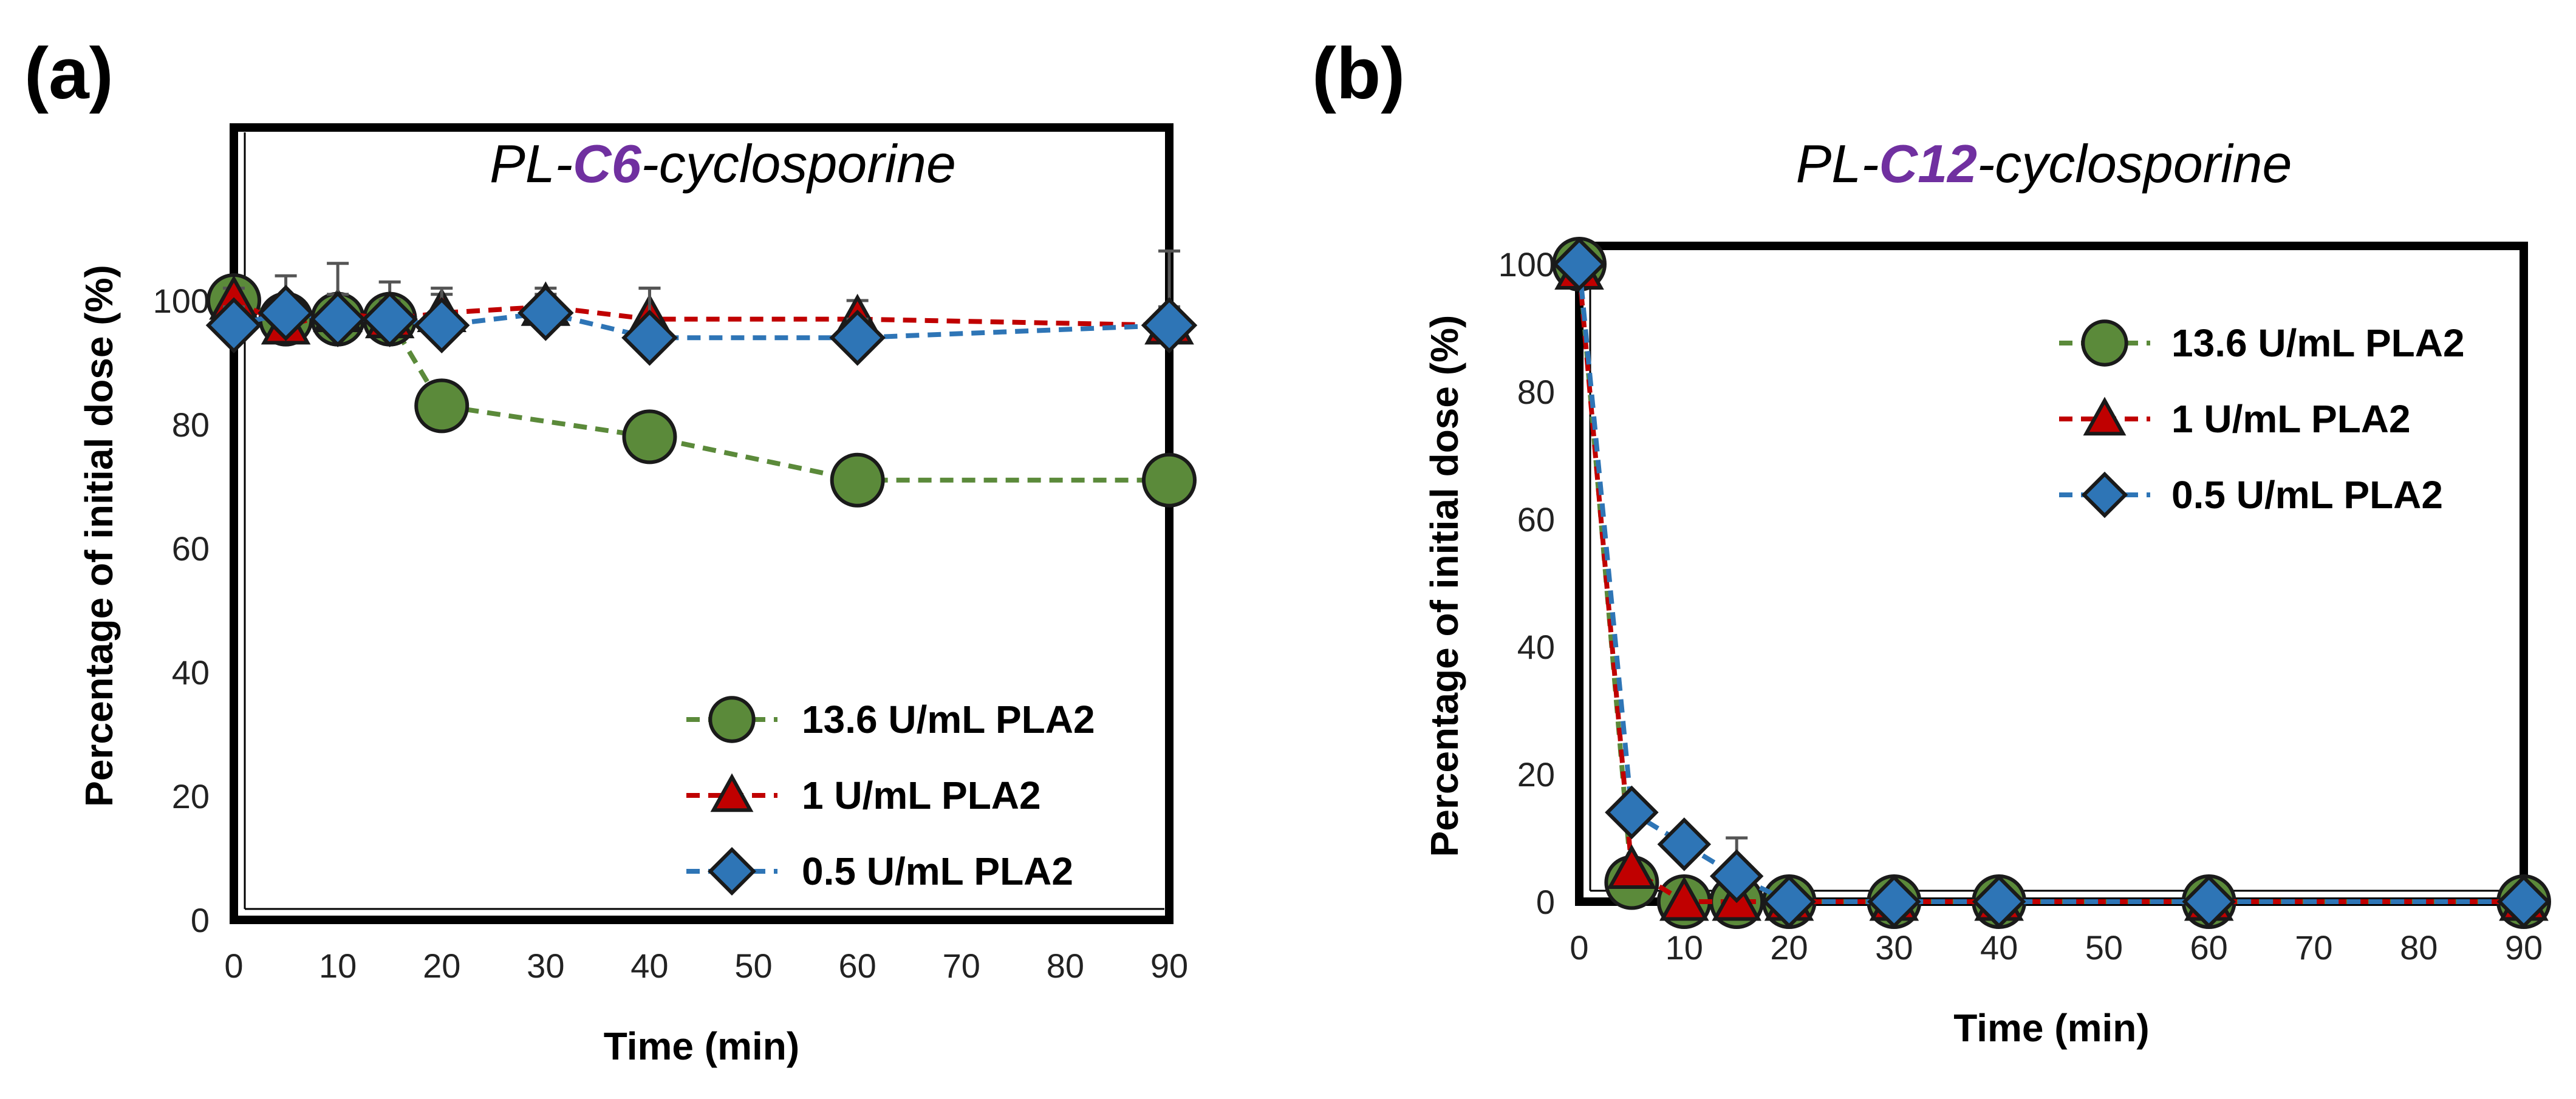 This screenshot has height=1099, width=2576. What do you see at coordinates (701, 1046) in the screenshot?
I see `x-axis-title-a: Time (min)` at bounding box center [701, 1046].